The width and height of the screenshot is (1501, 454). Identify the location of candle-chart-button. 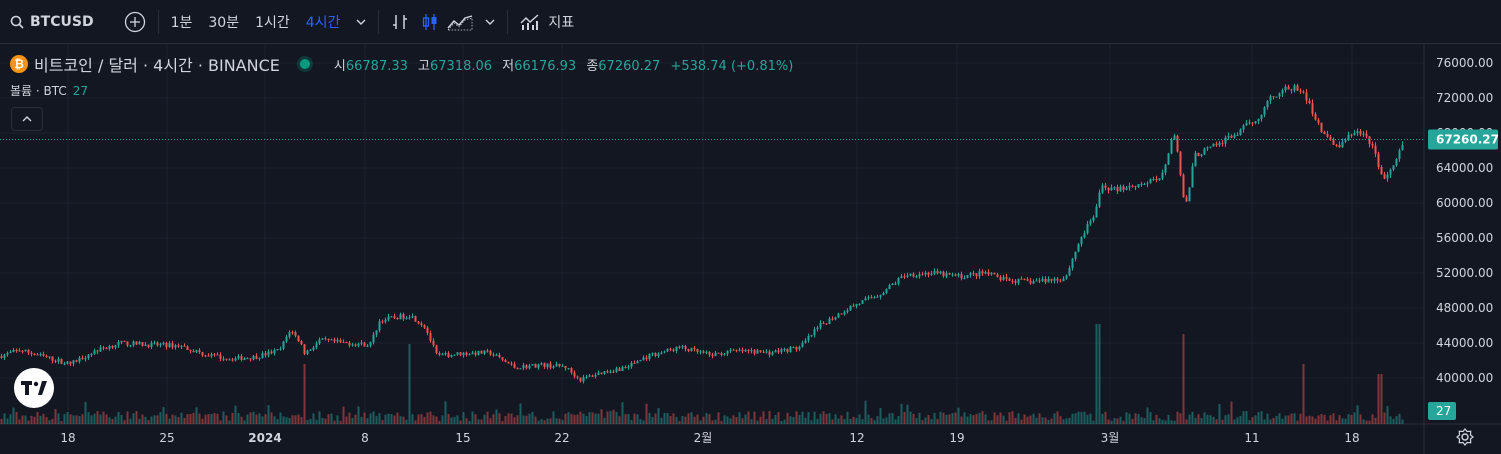
(430, 22).